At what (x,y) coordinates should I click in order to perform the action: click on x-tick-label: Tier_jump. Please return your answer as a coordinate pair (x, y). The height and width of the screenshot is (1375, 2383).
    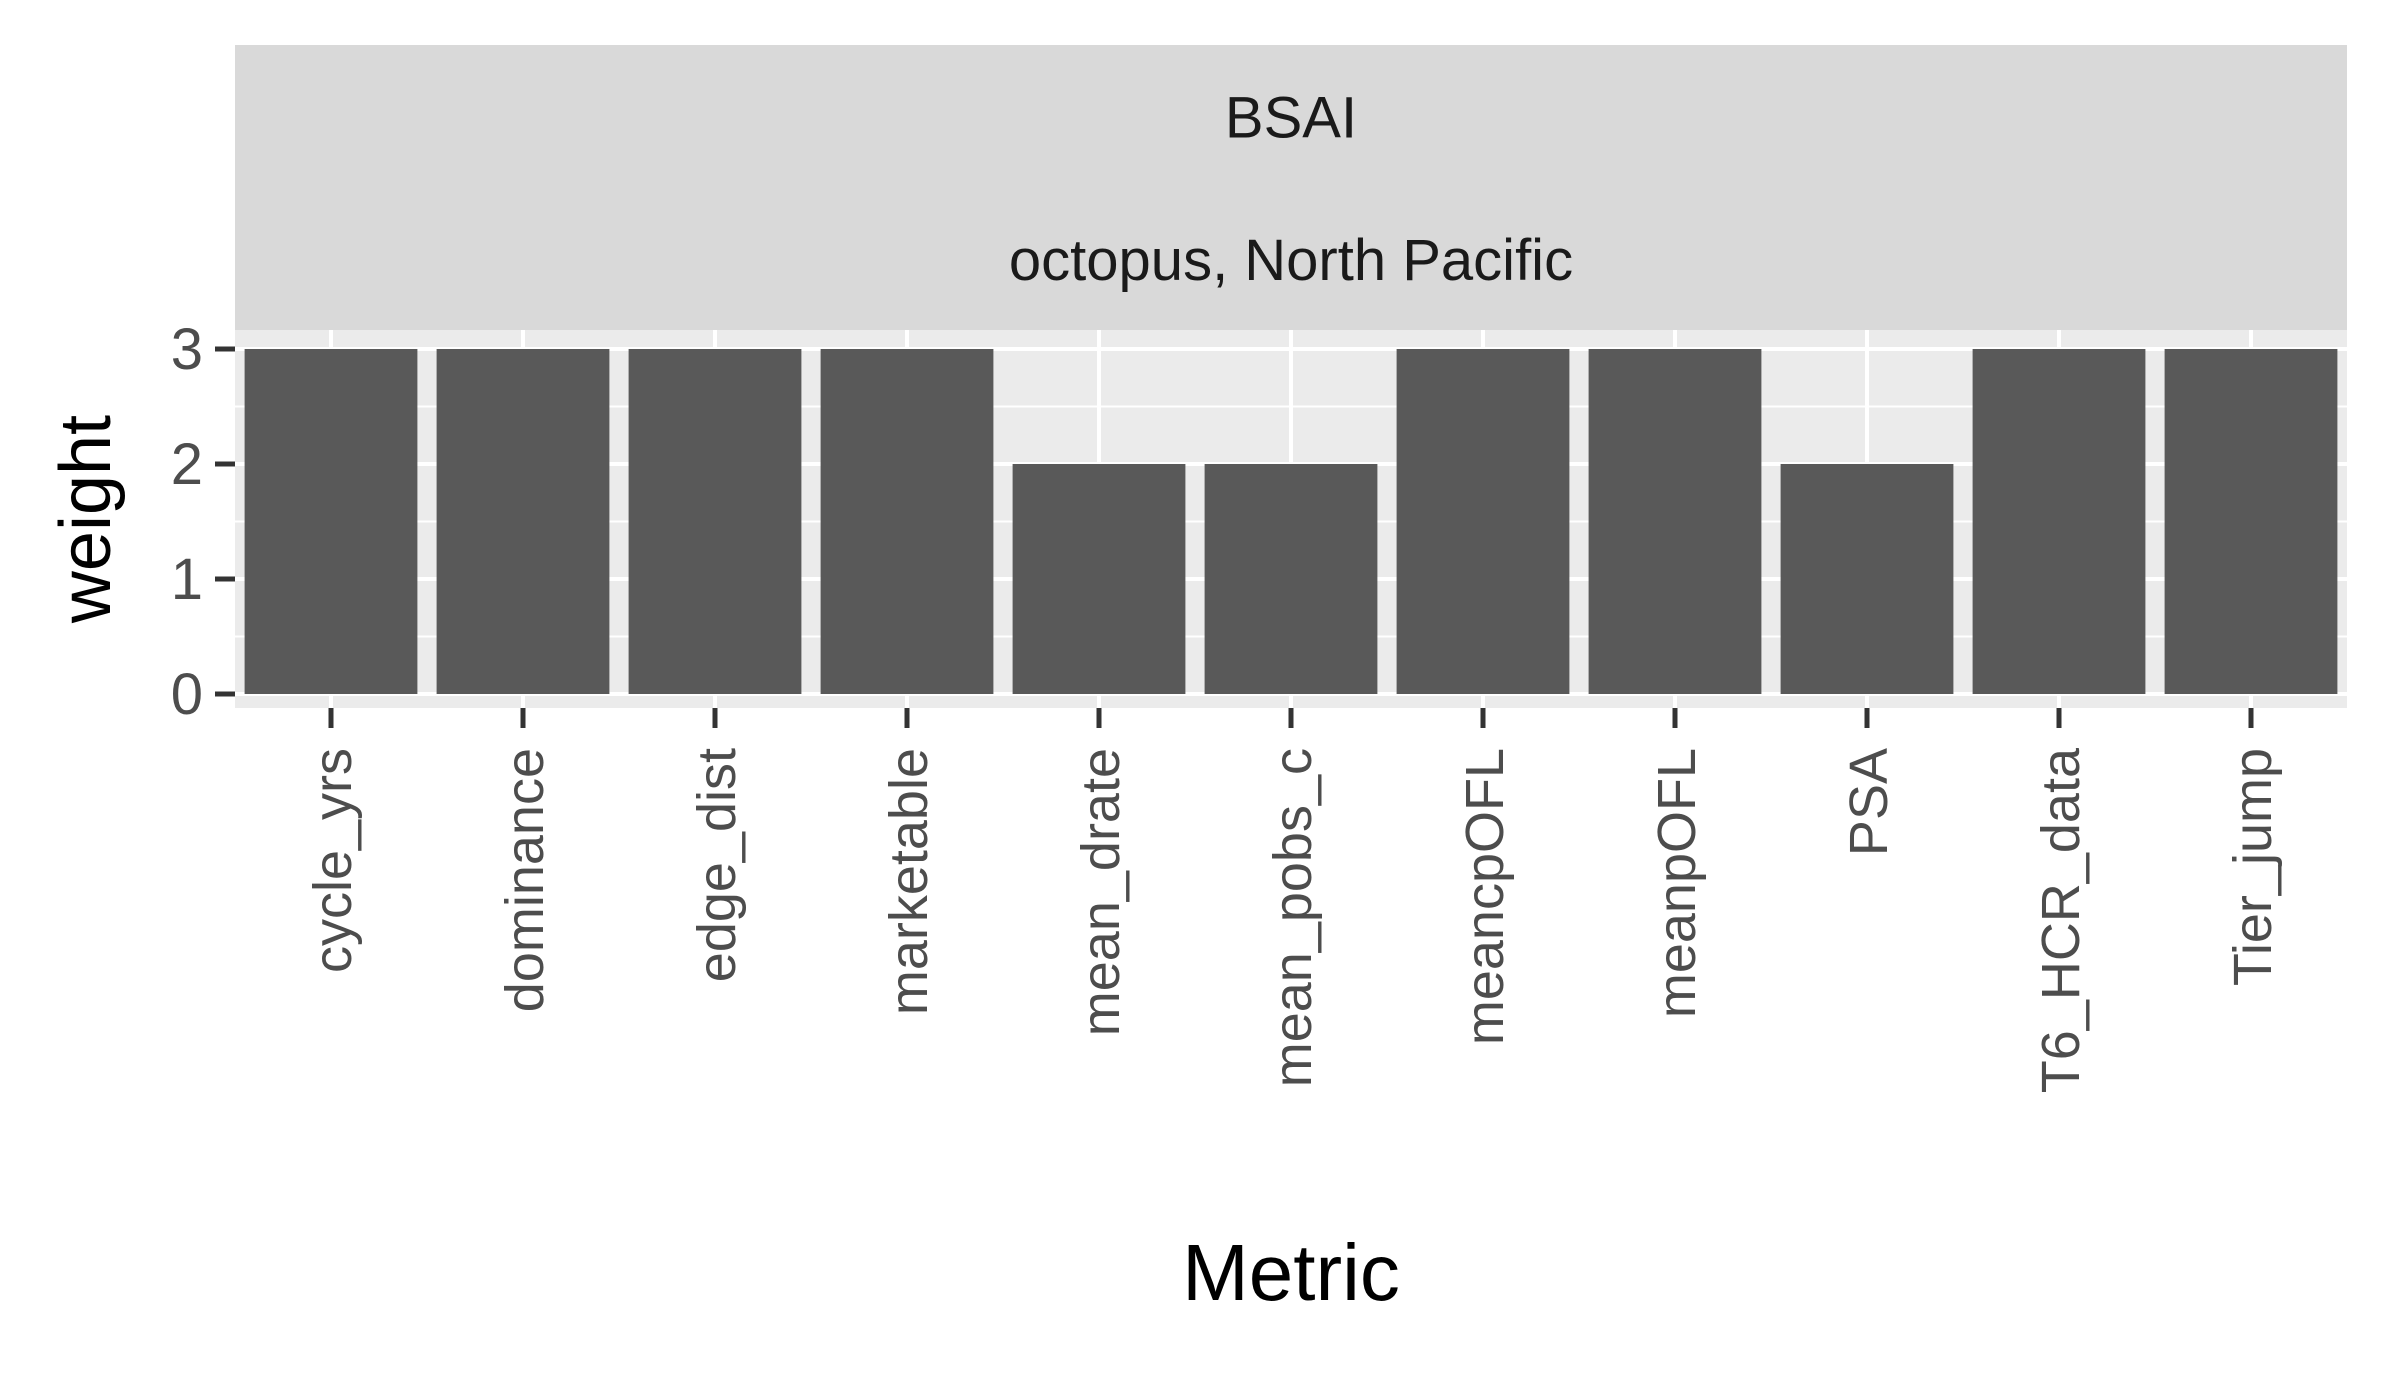
    Looking at the image, I should click on (2253, 867).